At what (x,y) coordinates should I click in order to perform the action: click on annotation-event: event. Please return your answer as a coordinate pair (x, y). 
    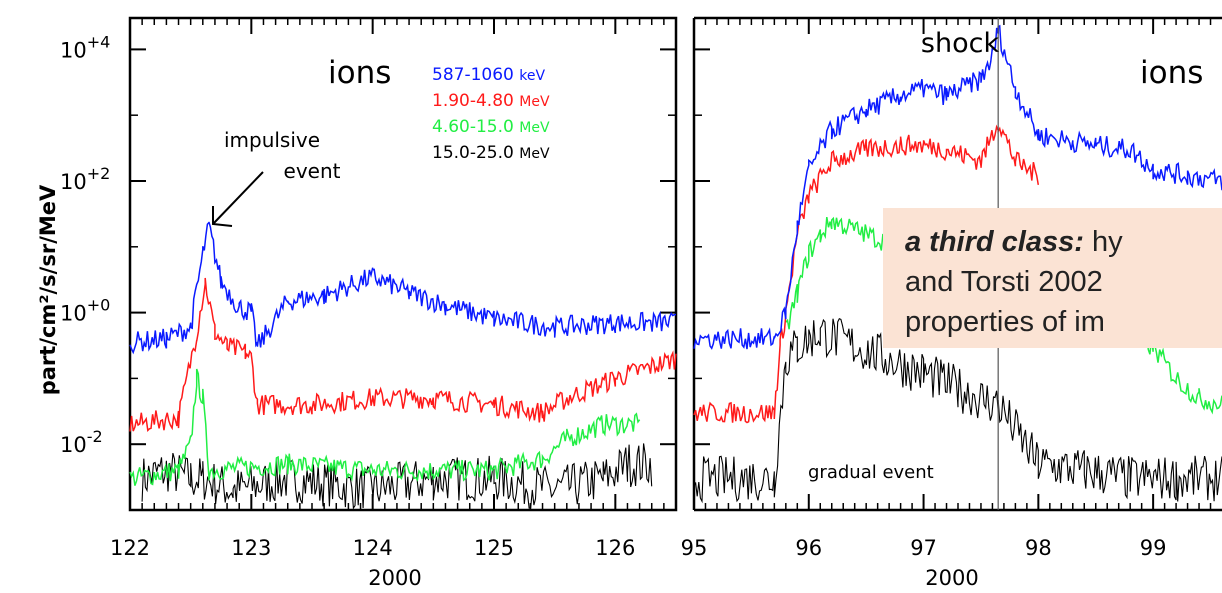
    Looking at the image, I should click on (312, 171).